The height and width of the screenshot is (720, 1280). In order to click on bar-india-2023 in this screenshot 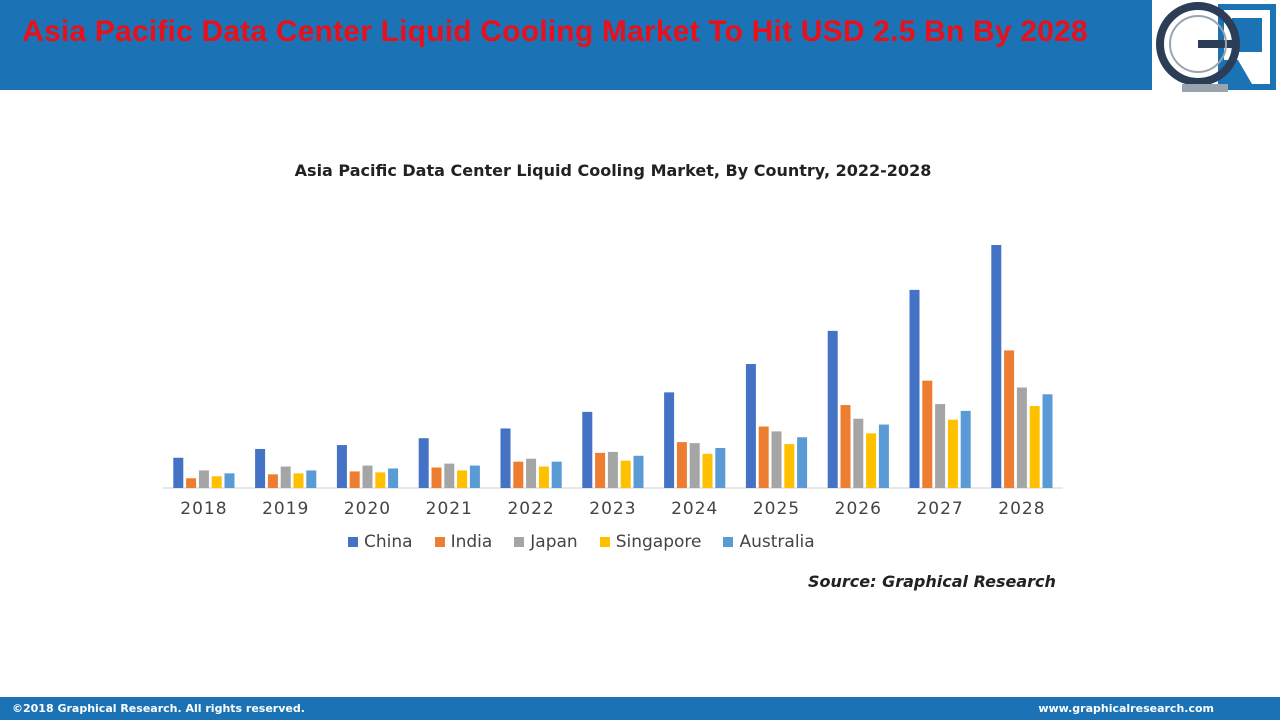, I will do `click(600, 470)`.